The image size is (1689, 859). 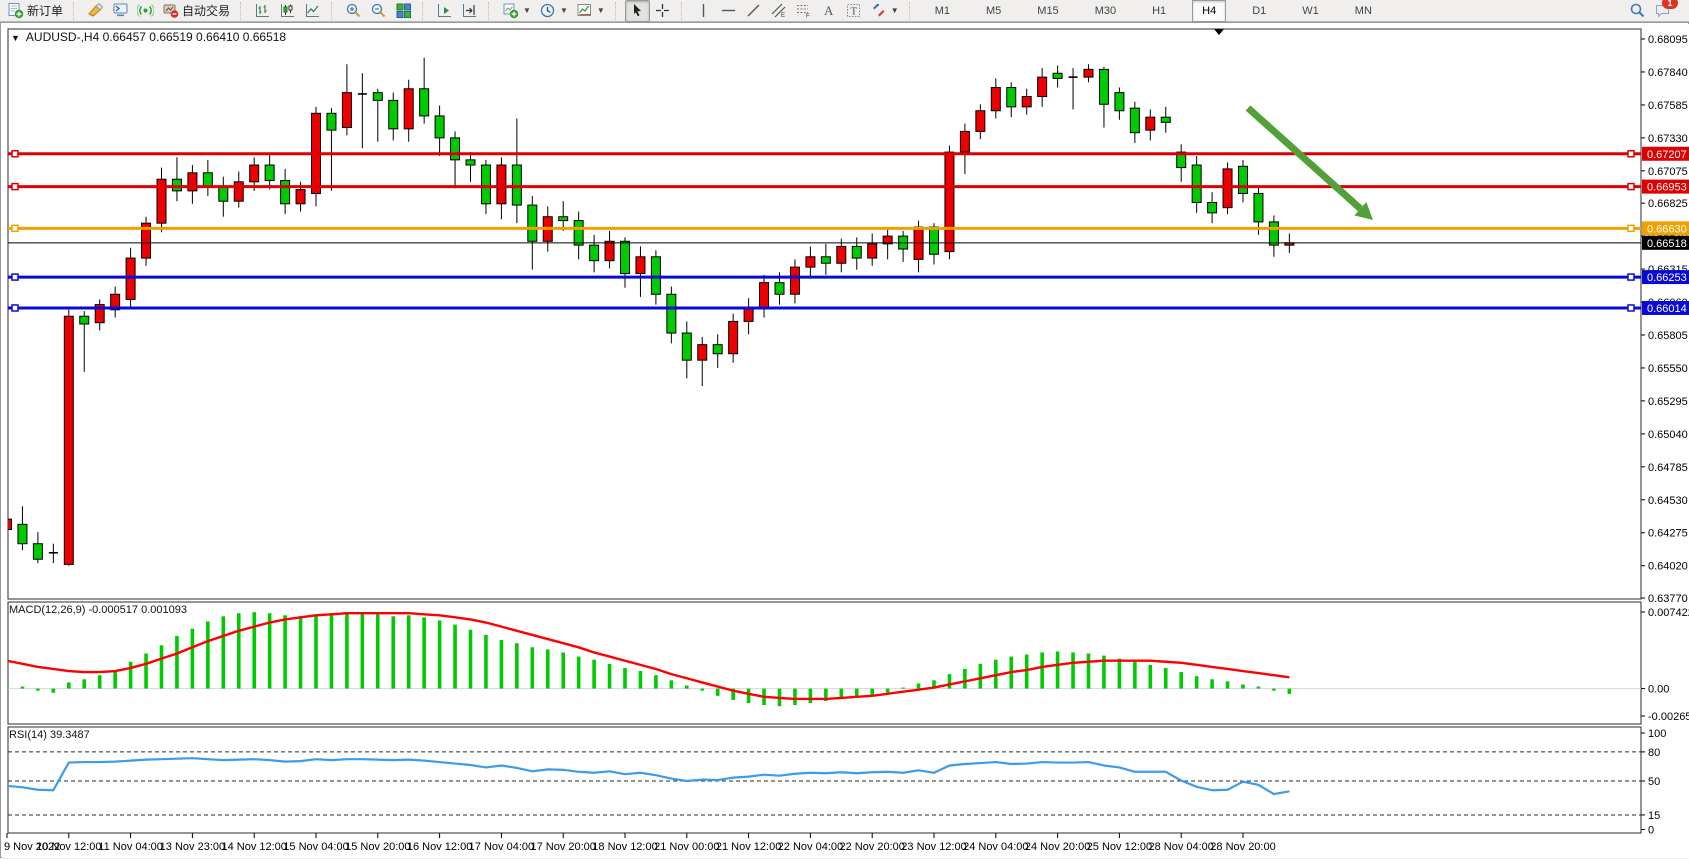 I want to click on trend-line-tool-button, so click(x=753, y=11).